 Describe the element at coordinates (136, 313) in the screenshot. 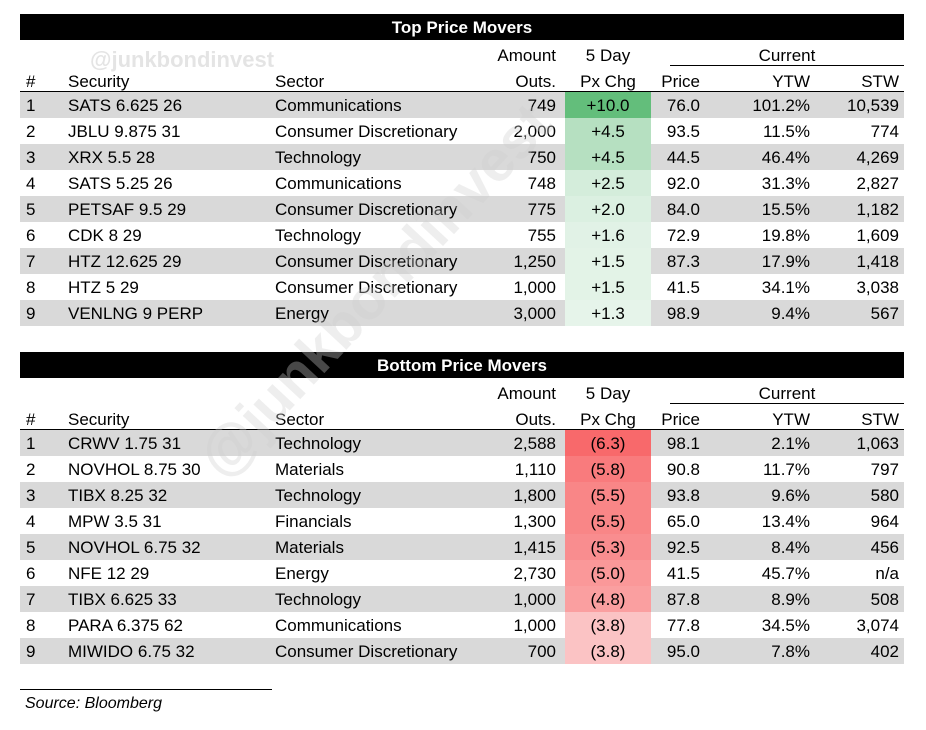

I see `security-cell: VENLNG 9 PERP` at that location.